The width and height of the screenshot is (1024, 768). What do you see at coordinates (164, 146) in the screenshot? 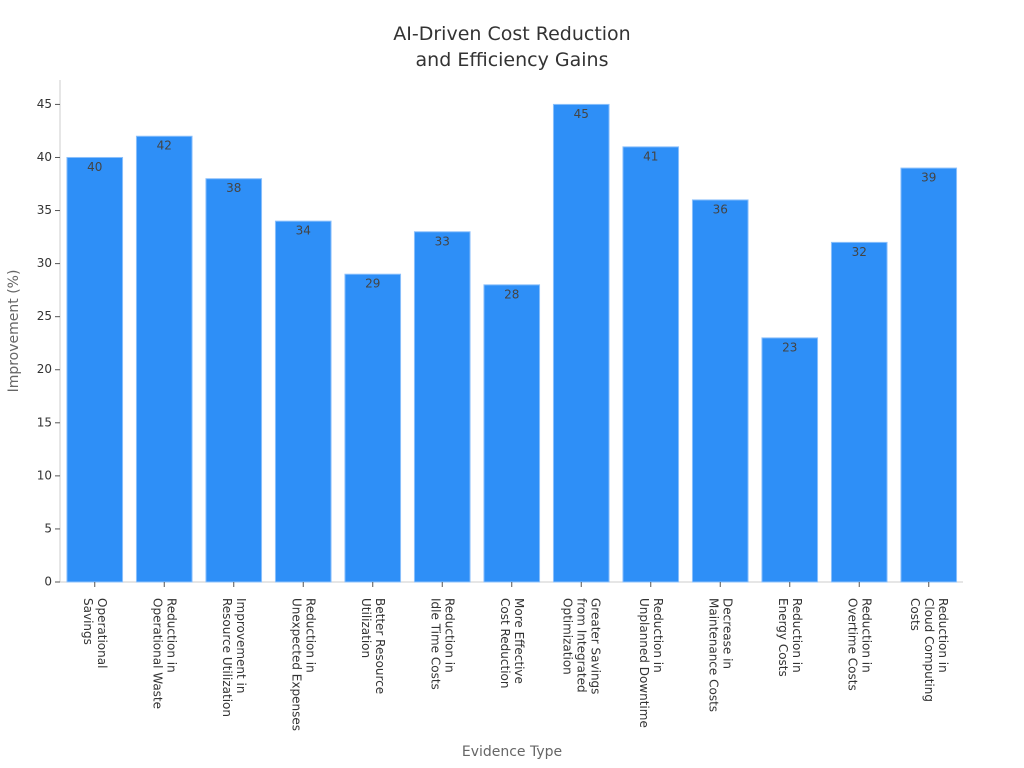
I see `value-label: 42` at bounding box center [164, 146].